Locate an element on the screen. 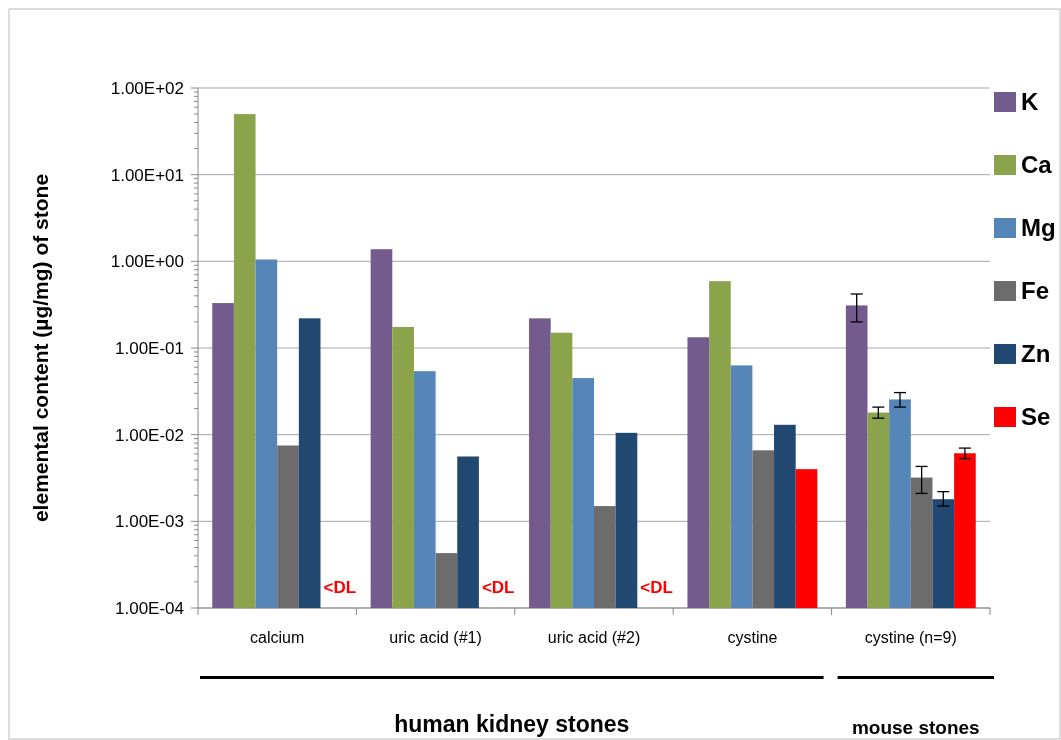  x-tick-label: uric acid (#2) is located at coordinates (594, 637).